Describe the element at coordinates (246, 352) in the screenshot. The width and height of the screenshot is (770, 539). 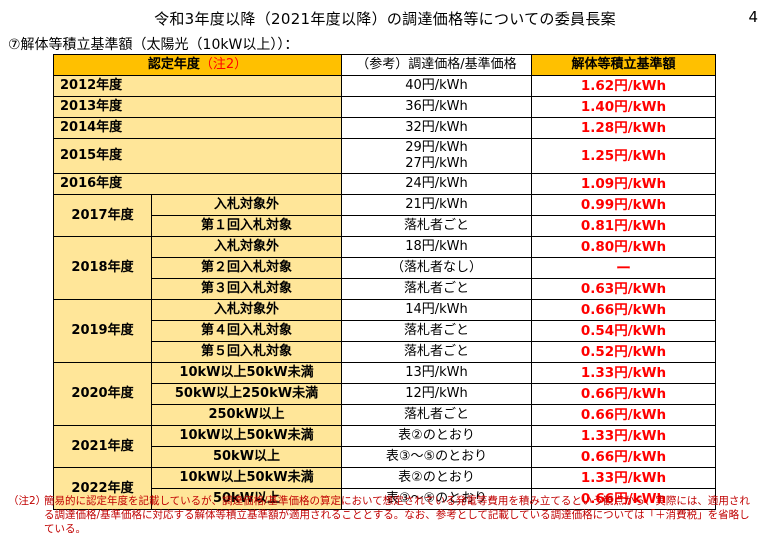
I see `category-cell: 第５回入札対象` at that location.